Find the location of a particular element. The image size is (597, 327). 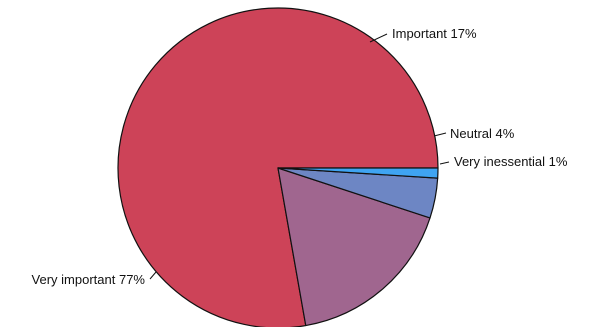

pie-label-very-inessential: Very inessential 1% is located at coordinates (511, 161).